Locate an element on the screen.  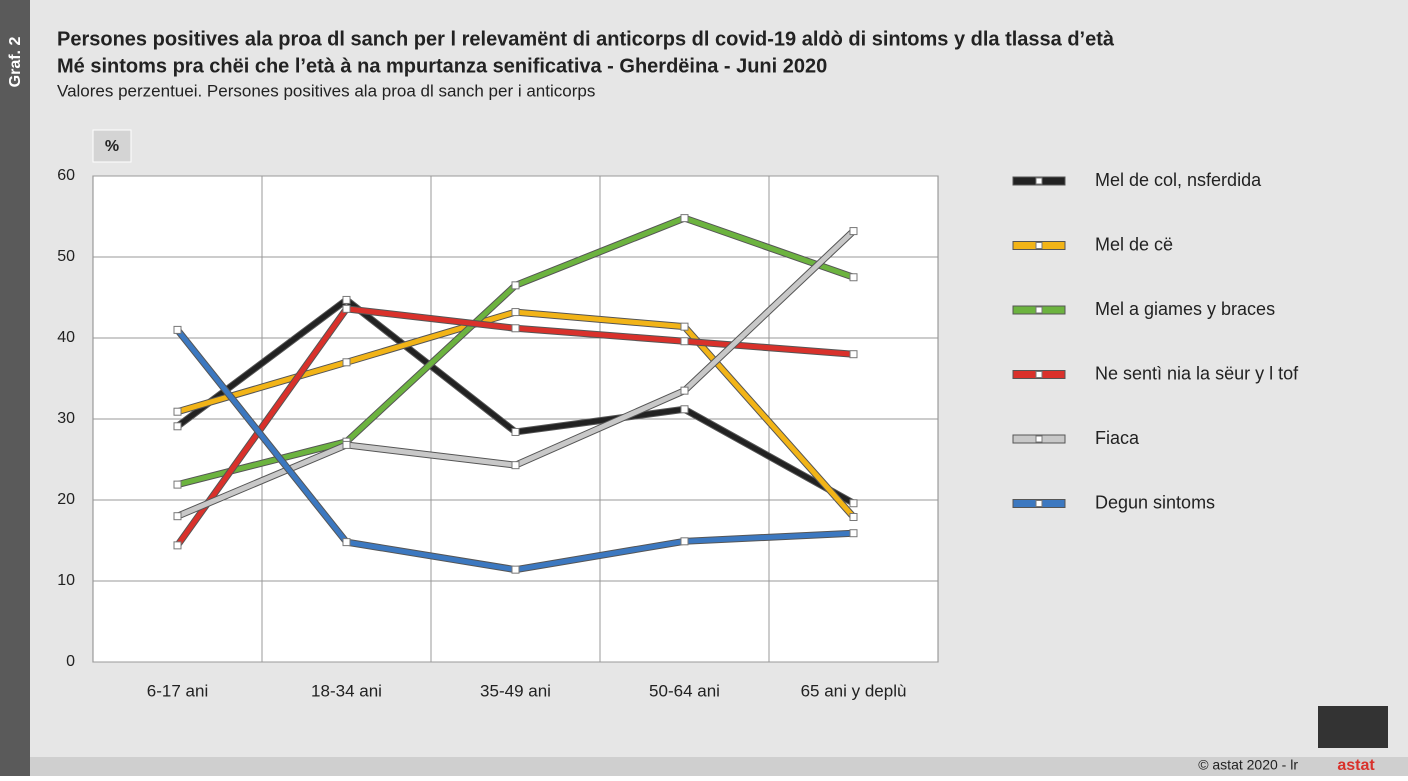
y-tick-label: 60 is located at coordinates (66, 175).